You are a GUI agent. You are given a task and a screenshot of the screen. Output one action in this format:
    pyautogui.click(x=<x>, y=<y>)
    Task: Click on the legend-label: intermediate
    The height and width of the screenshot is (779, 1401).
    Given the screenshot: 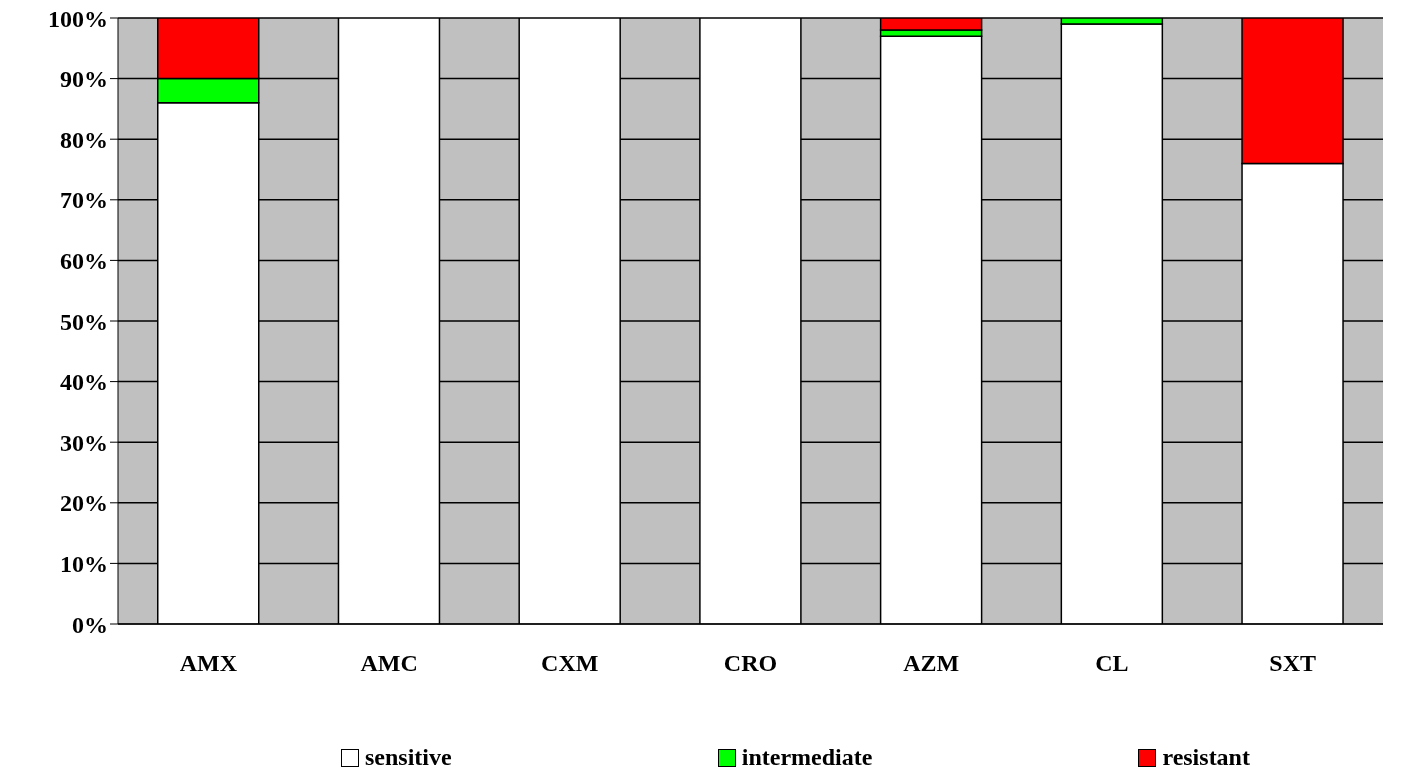 What is the action you would take?
    pyautogui.click(x=806, y=757)
    